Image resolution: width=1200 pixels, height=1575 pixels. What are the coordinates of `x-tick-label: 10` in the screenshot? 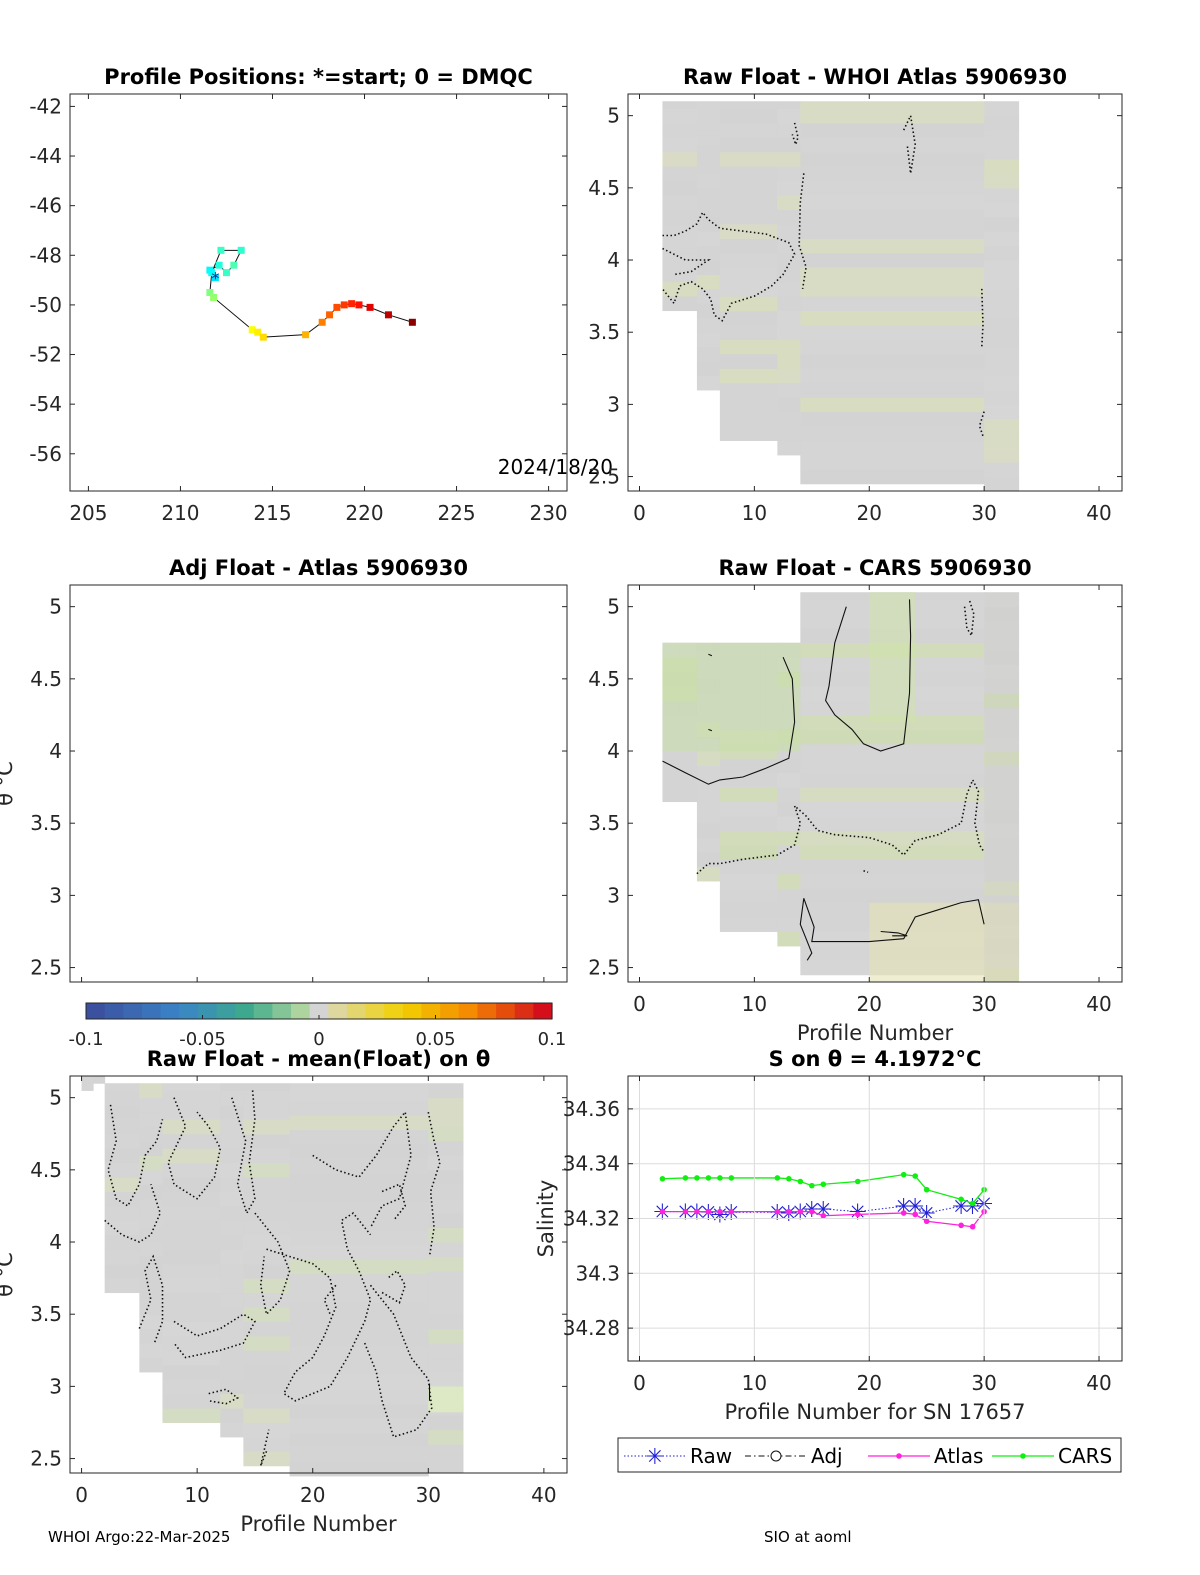 It's located at (754, 1383).